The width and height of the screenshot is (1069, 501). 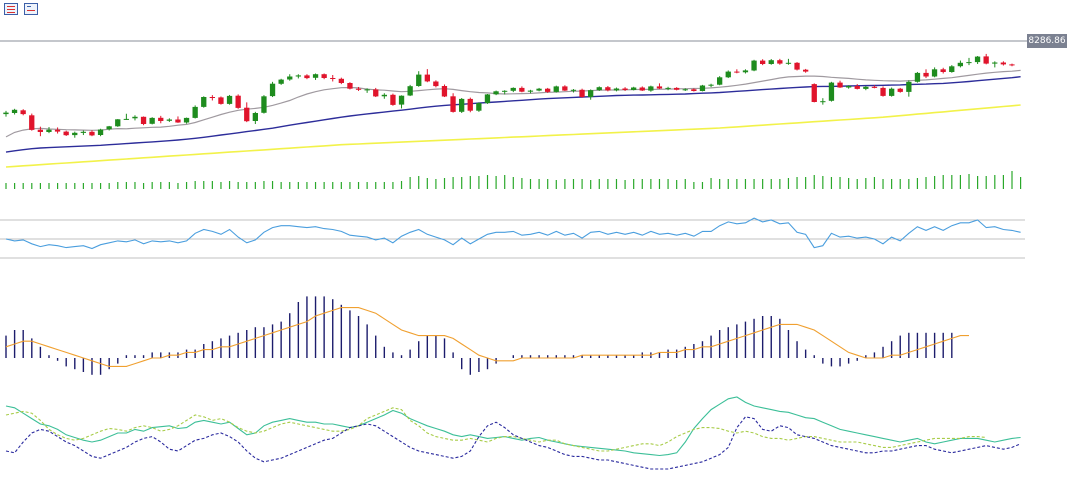 I want to click on ma-short-line, so click(x=513, y=103).